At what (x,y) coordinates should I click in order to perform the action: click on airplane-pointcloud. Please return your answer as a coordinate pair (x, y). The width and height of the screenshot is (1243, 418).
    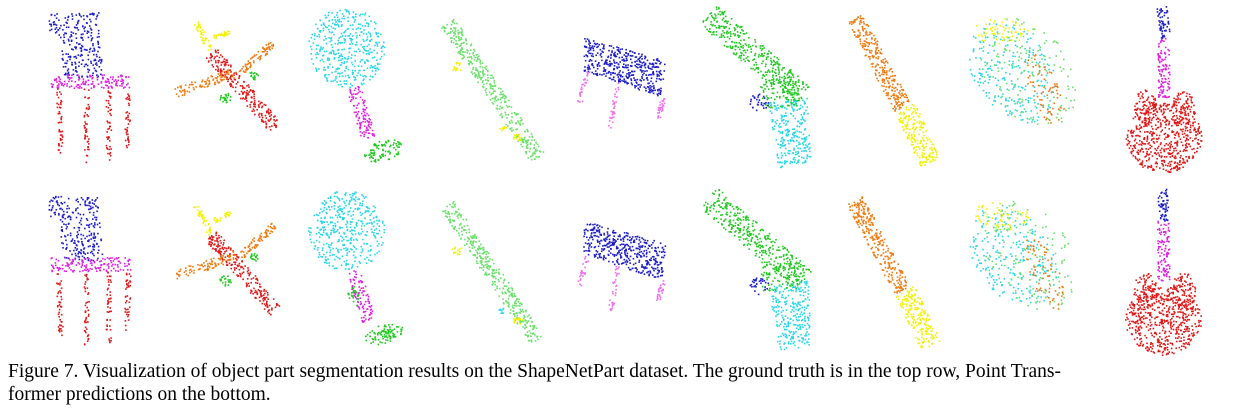
    Looking at the image, I should click on (230, 271).